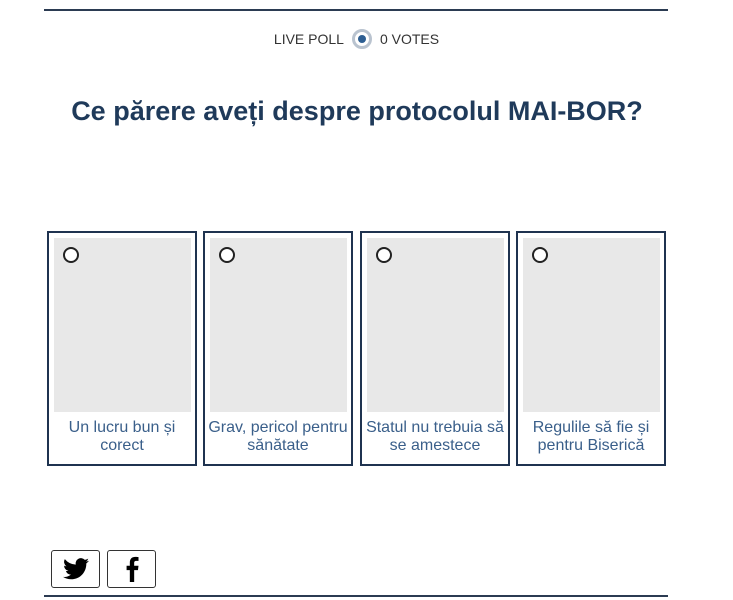  Describe the element at coordinates (122, 436) in the screenshot. I see `option-label: Un lucru bun și corect` at that location.